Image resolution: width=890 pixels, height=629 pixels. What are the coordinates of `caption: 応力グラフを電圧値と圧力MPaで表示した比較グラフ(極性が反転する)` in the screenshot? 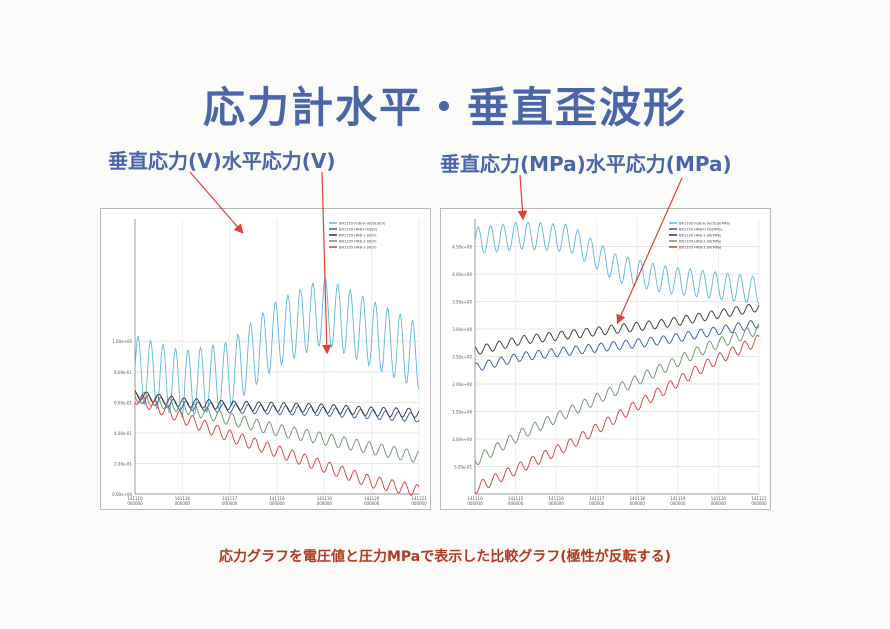 It's located at (445, 557).